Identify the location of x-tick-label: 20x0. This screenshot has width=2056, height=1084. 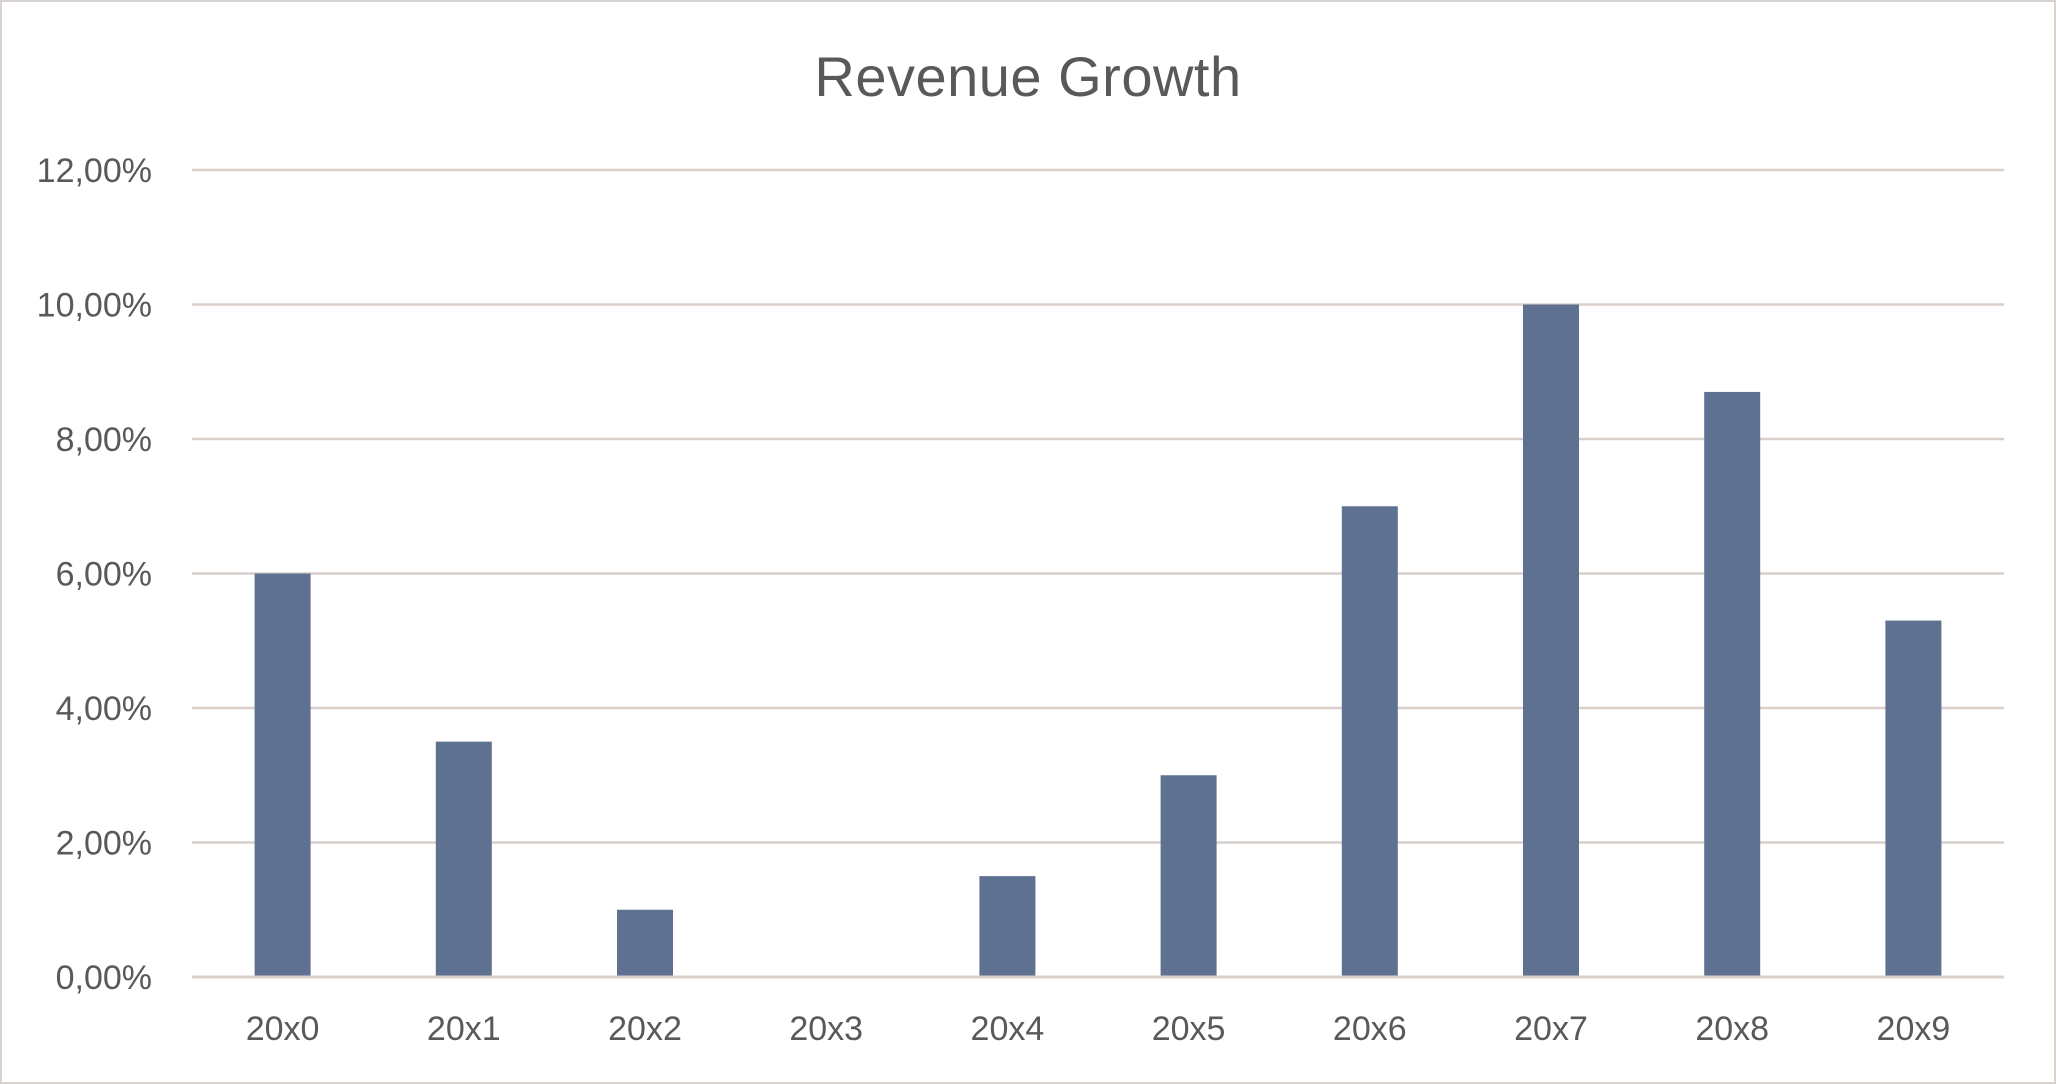
(283, 1029).